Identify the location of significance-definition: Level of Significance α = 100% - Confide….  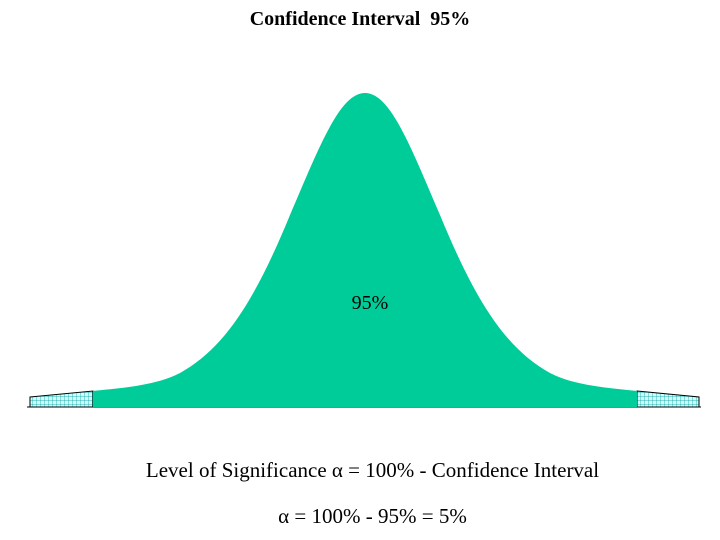
(372, 470).